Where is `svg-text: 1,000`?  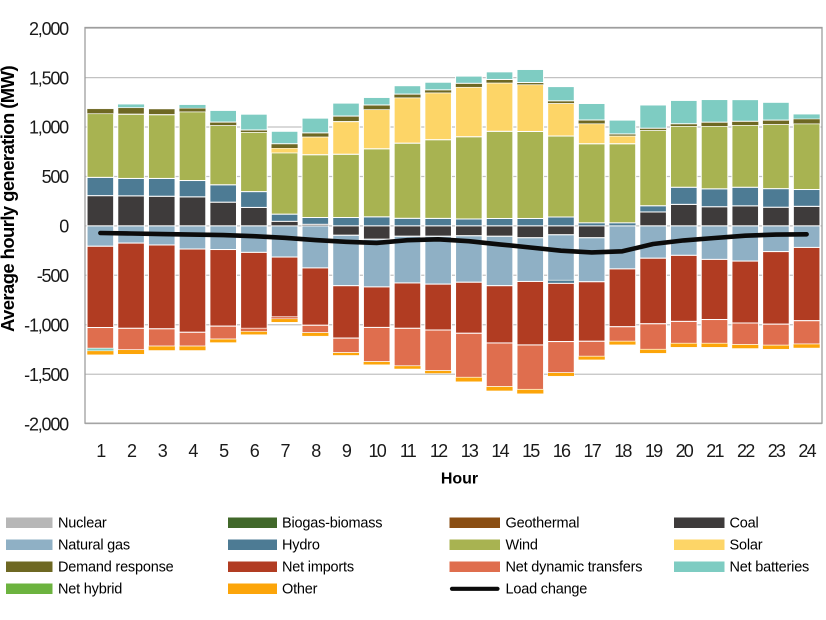
svg-text: 1,000 is located at coordinates (49, 128).